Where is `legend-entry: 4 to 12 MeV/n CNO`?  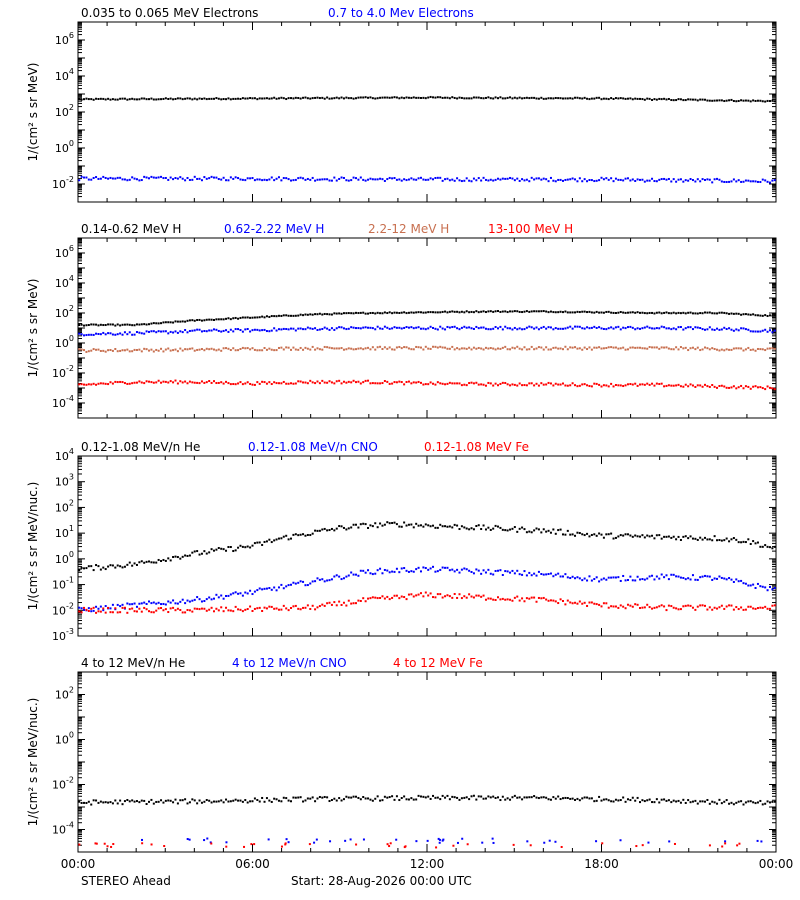 legend-entry: 4 to 12 MeV/n CNO is located at coordinates (289, 663).